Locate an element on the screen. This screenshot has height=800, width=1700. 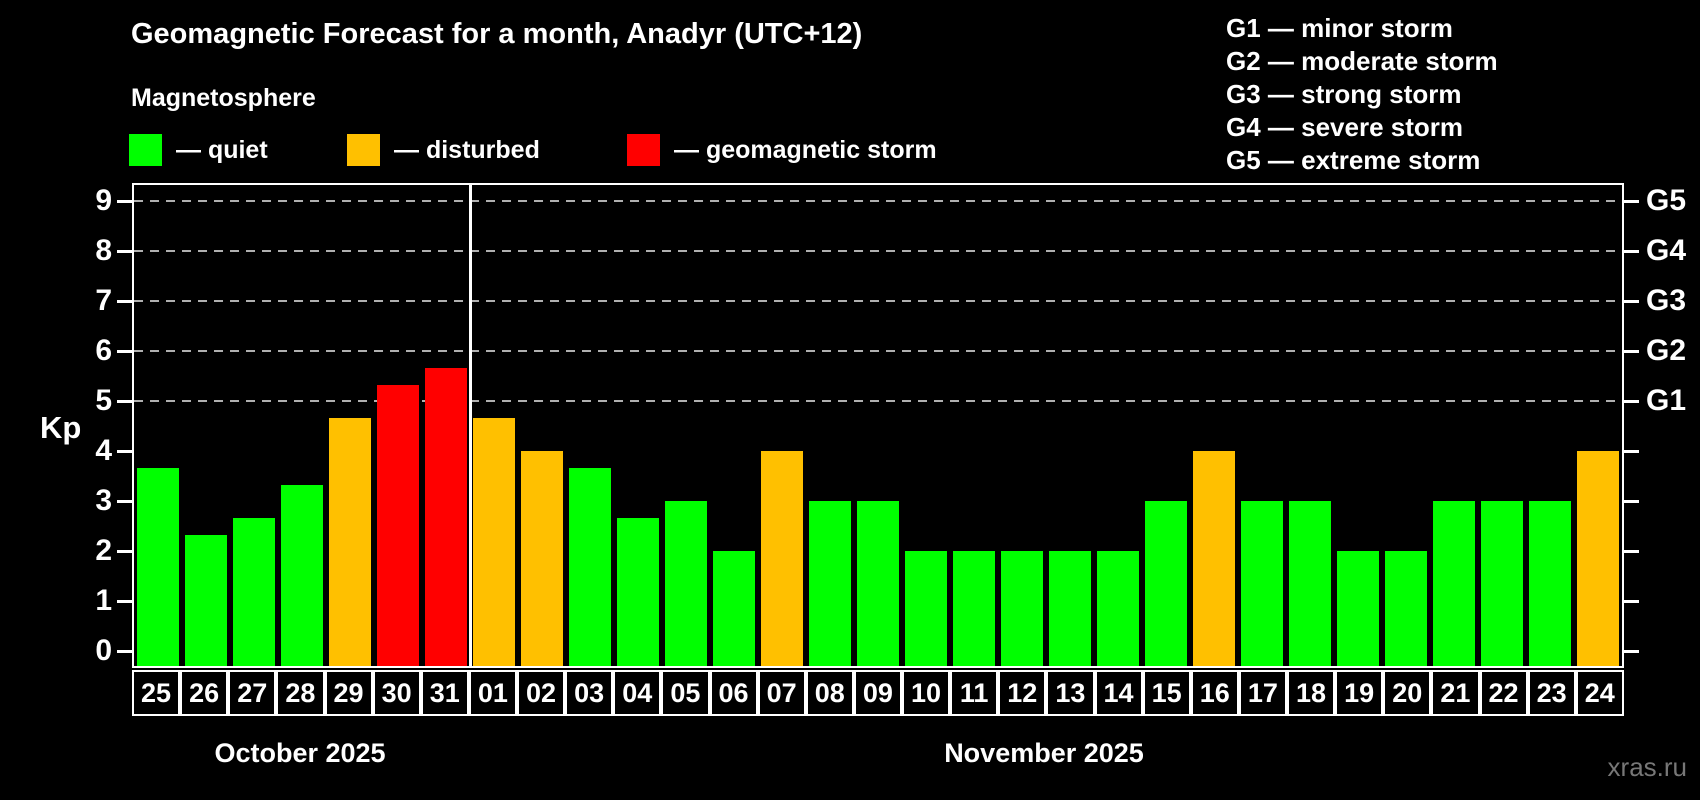
day-label-cell: 01 is located at coordinates (492, 693).